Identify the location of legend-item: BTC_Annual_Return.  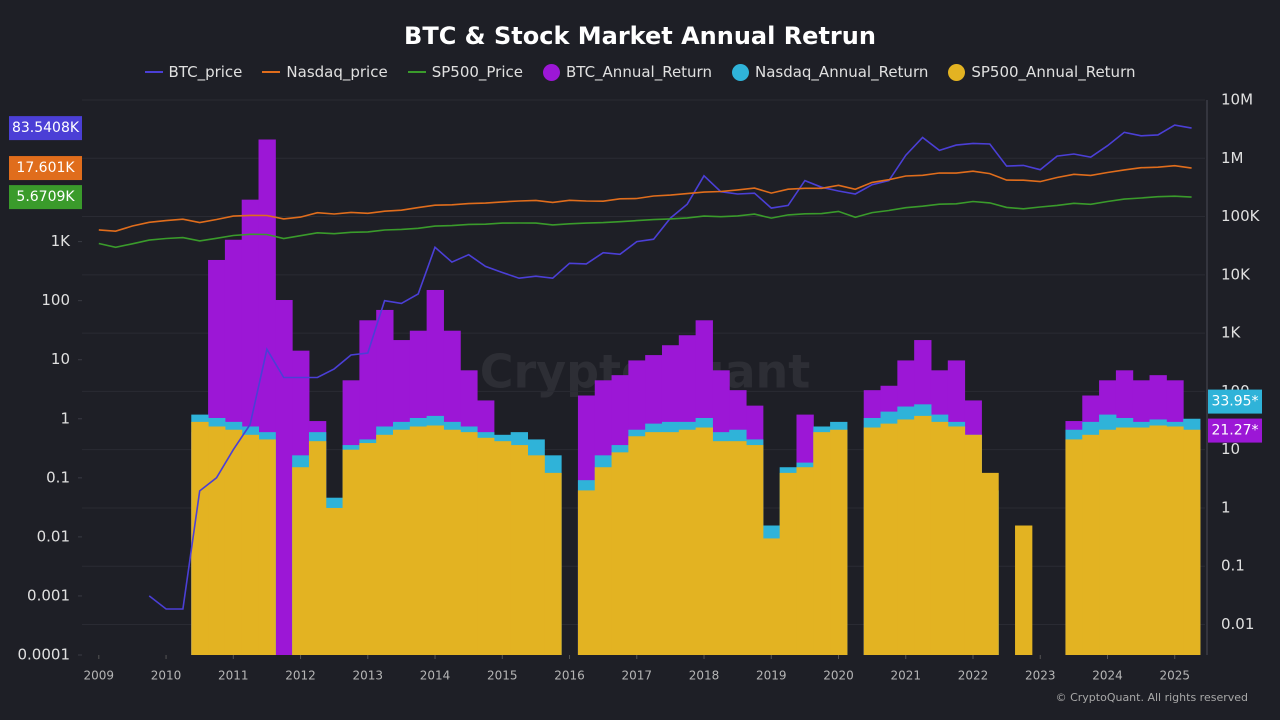
(627, 72).